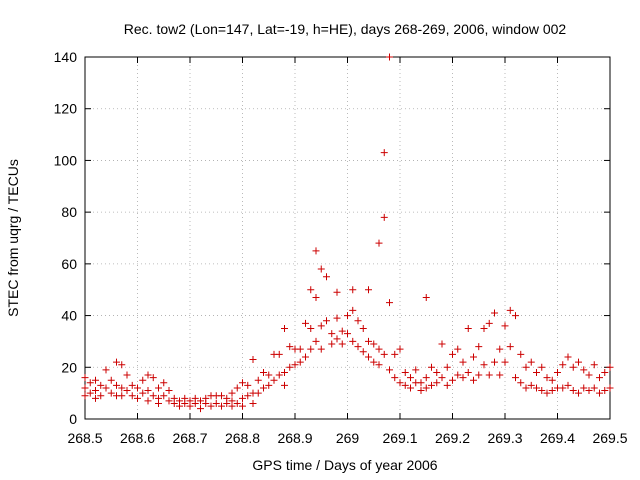 The image size is (640, 480). What do you see at coordinates (137, 438) in the screenshot?
I see `x-tick-label: 268.6` at bounding box center [137, 438].